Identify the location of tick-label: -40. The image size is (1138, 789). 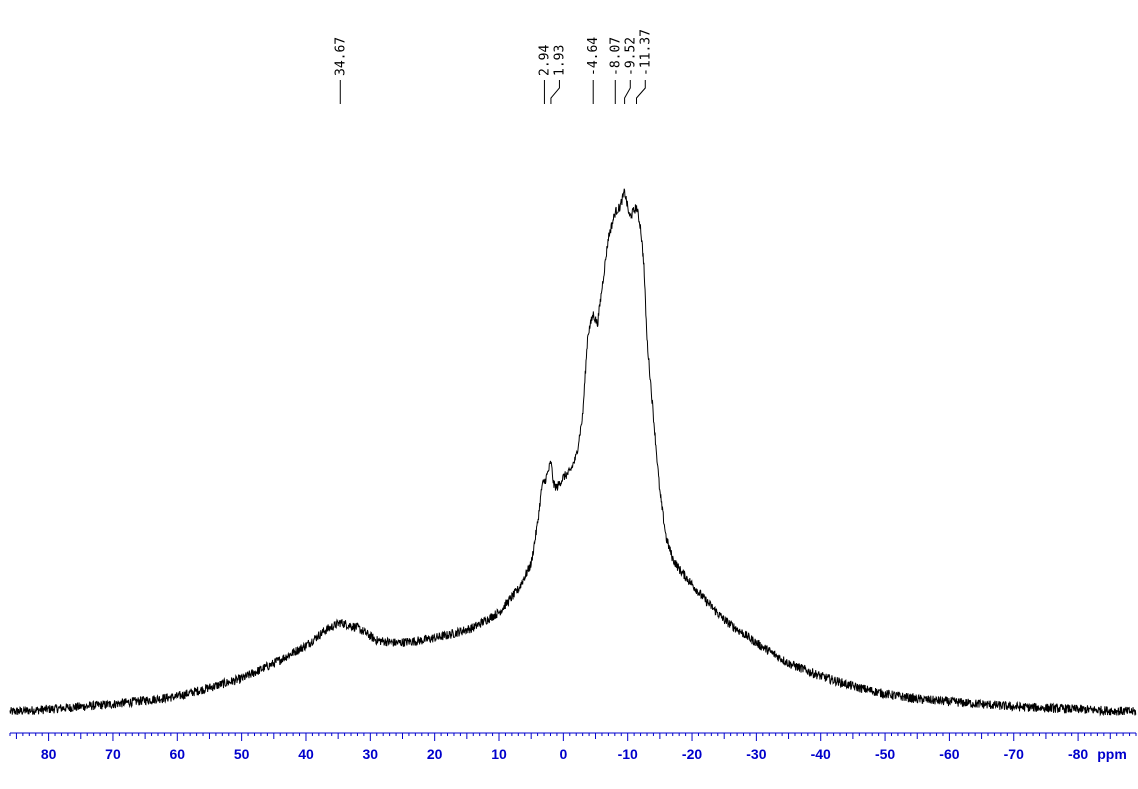
(821, 754).